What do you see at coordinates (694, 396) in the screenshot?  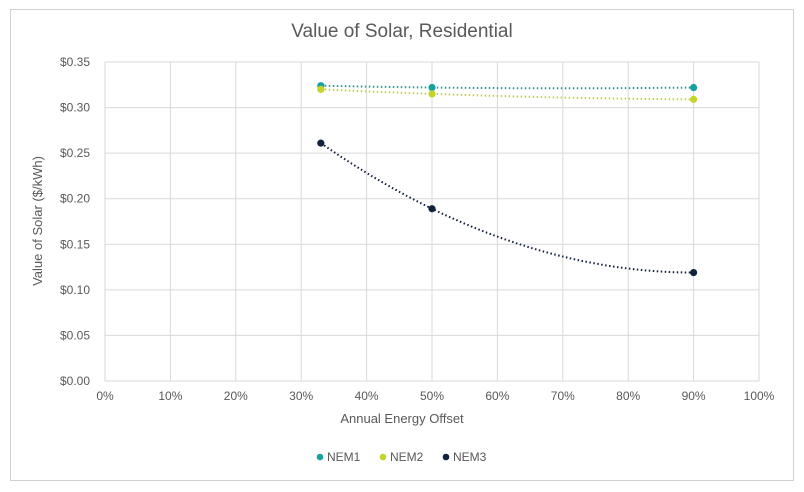 I see `x-tick-label: 90%` at bounding box center [694, 396].